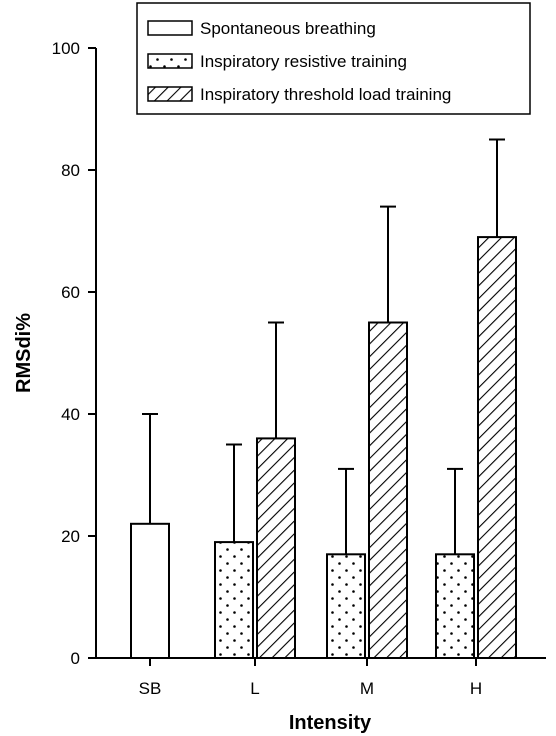  Describe the element at coordinates (70, 414) in the screenshot. I see `y-tick-label: 40` at that location.